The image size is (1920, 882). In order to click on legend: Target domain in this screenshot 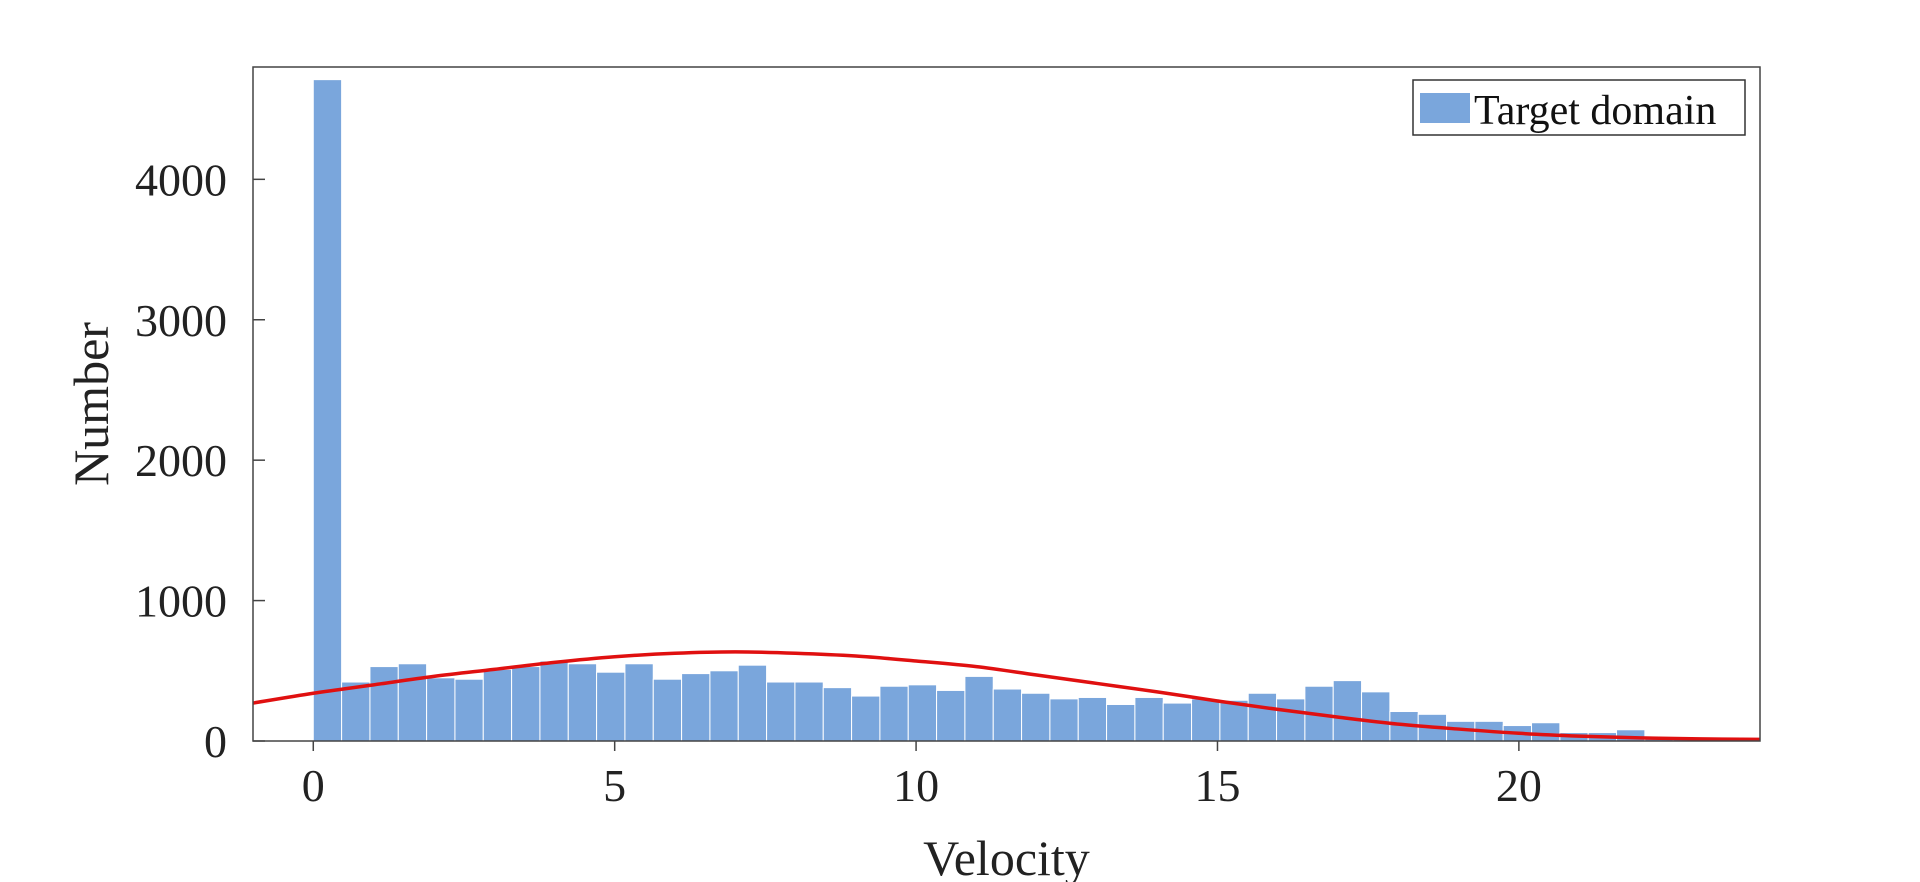, I will do `click(1579, 107)`.